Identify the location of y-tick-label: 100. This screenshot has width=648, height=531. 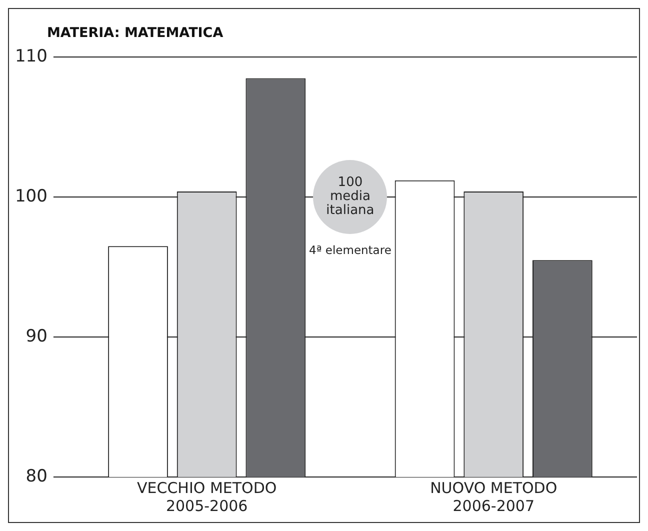
(31, 196).